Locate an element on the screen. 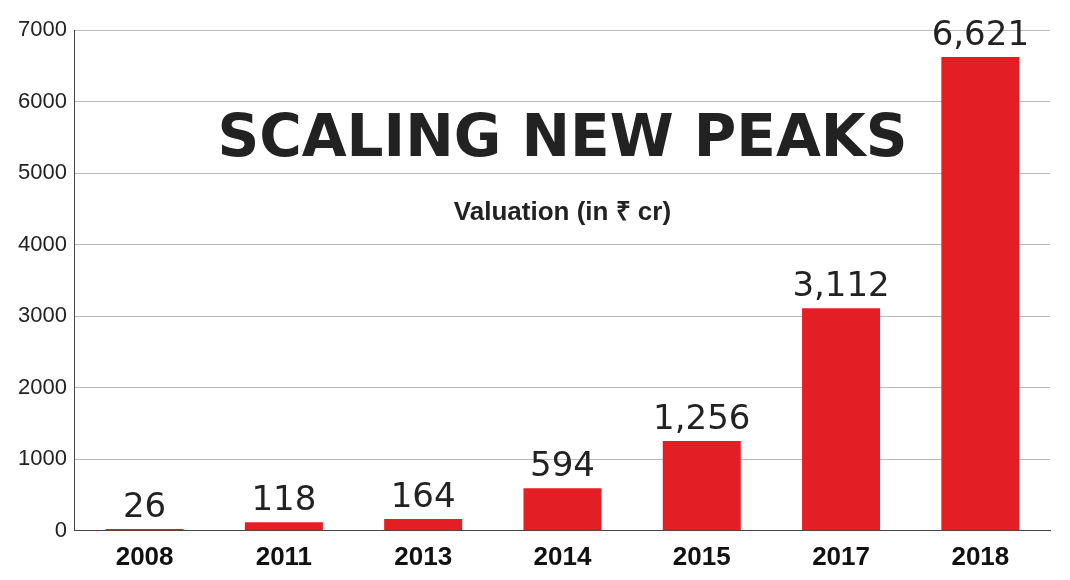 The width and height of the screenshot is (1070, 580). data-label: 594 is located at coordinates (562, 464).